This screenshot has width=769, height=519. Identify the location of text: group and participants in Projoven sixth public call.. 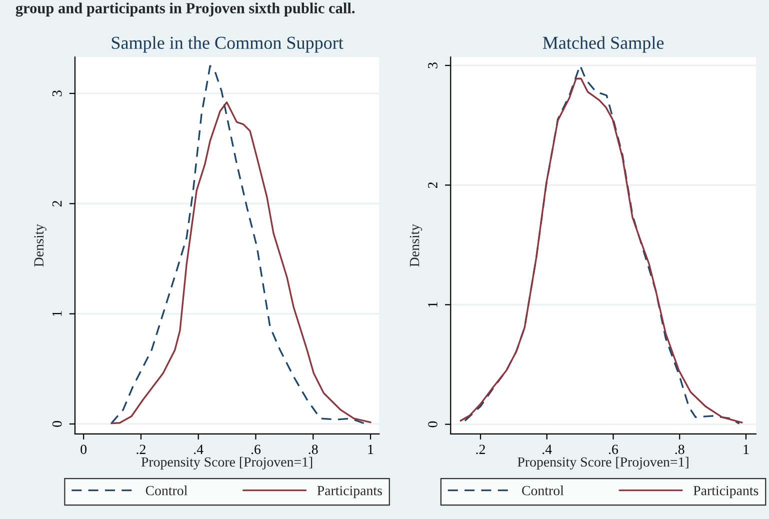
(185, 9).